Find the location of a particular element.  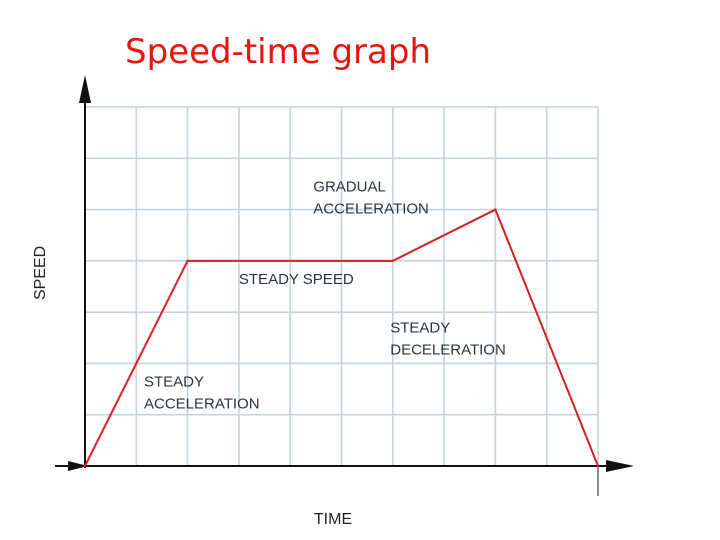

x-axis-arrow is located at coordinates (620, 466).